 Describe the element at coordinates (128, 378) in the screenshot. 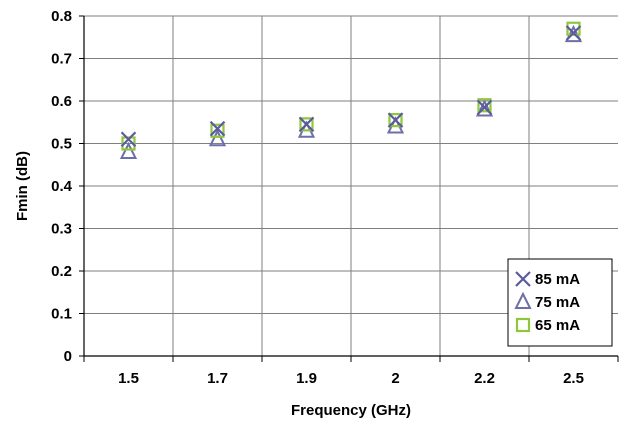

I see `x-tick-label: 1.5` at that location.